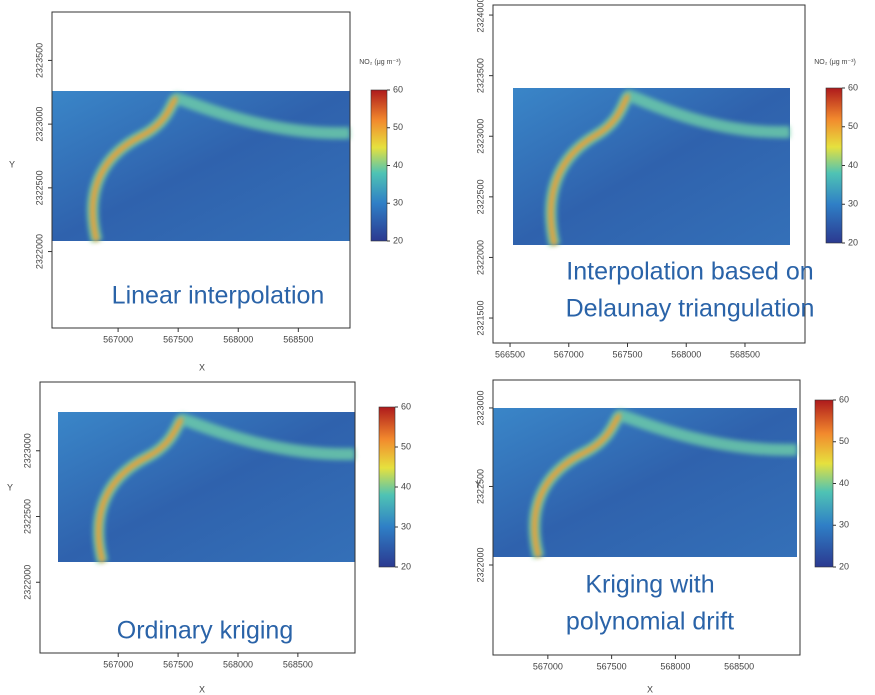 The image size is (875, 695). I want to click on panel-caption: Interpolation based on, so click(689, 272).